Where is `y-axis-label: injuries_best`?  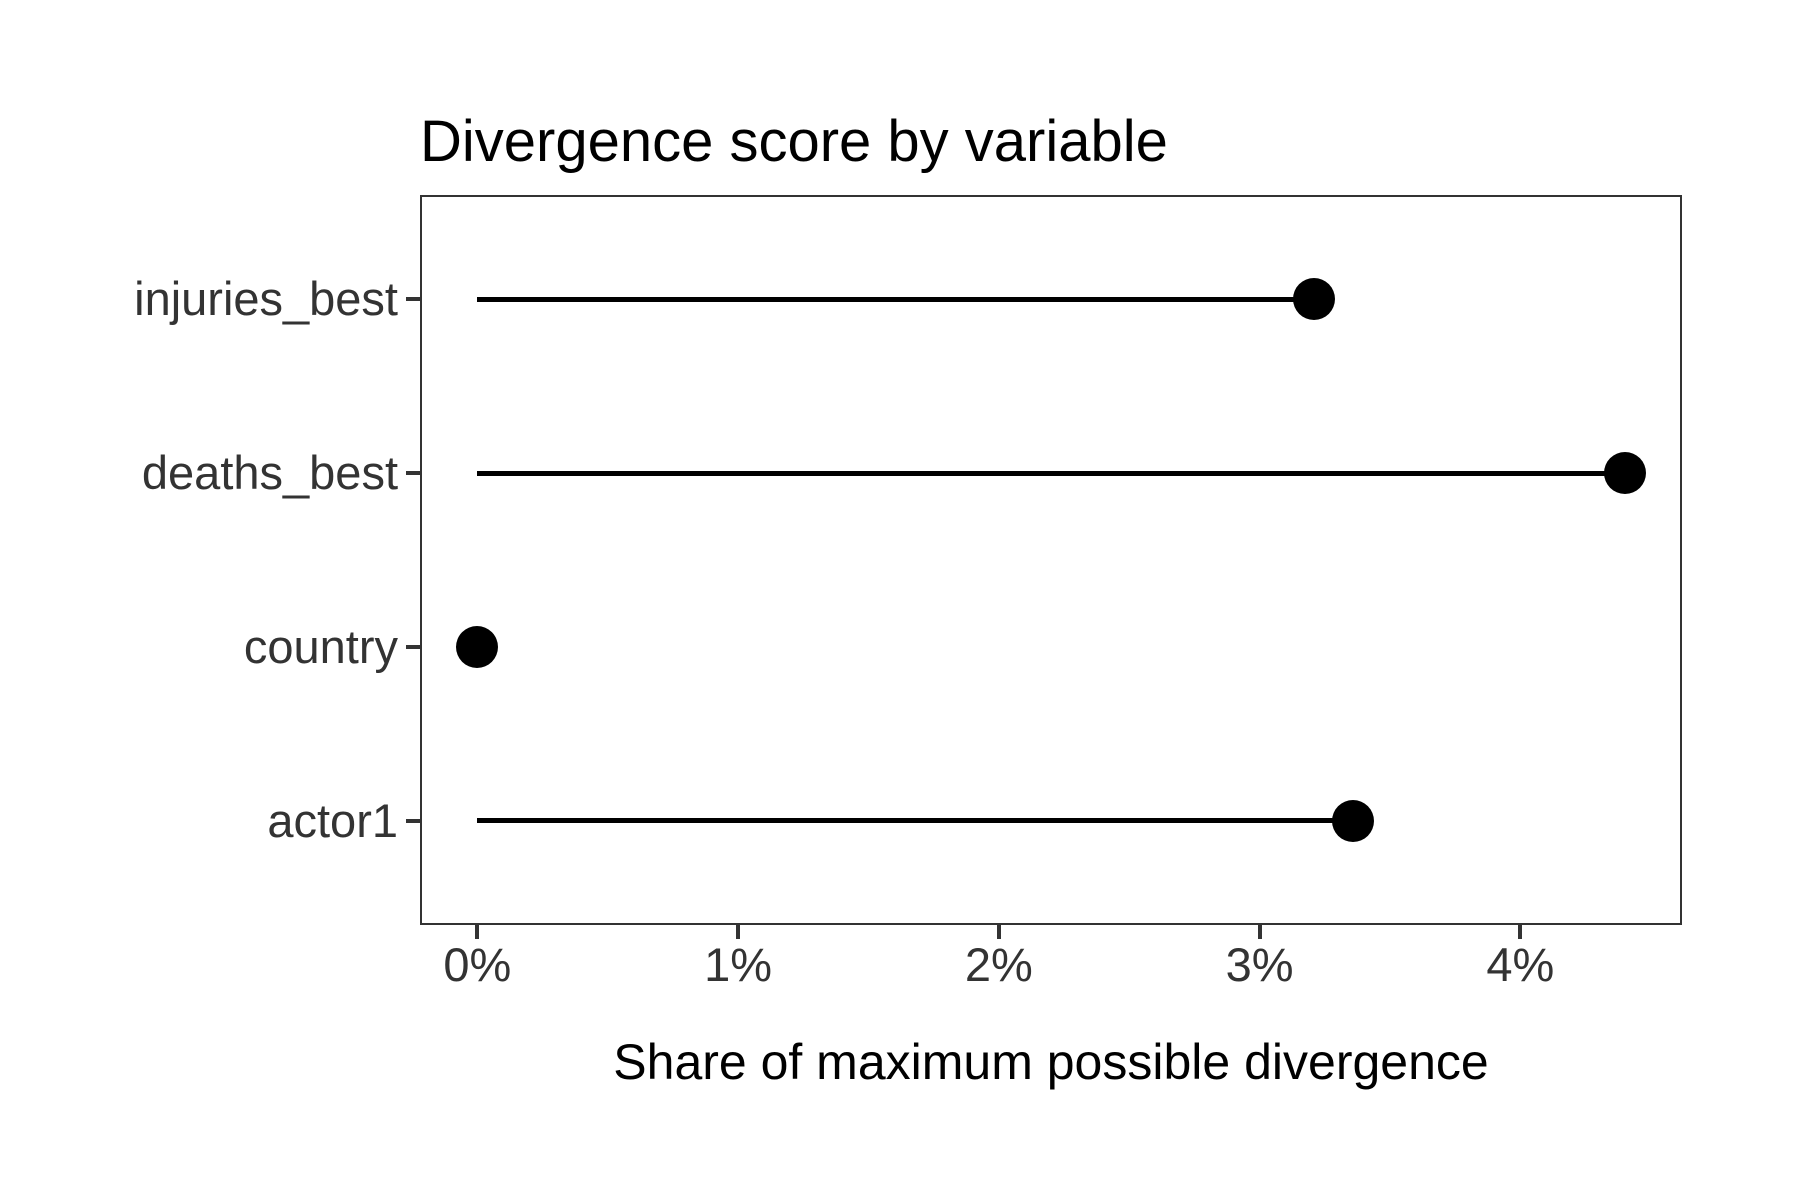 y-axis-label: injuries_best is located at coordinates (266, 299).